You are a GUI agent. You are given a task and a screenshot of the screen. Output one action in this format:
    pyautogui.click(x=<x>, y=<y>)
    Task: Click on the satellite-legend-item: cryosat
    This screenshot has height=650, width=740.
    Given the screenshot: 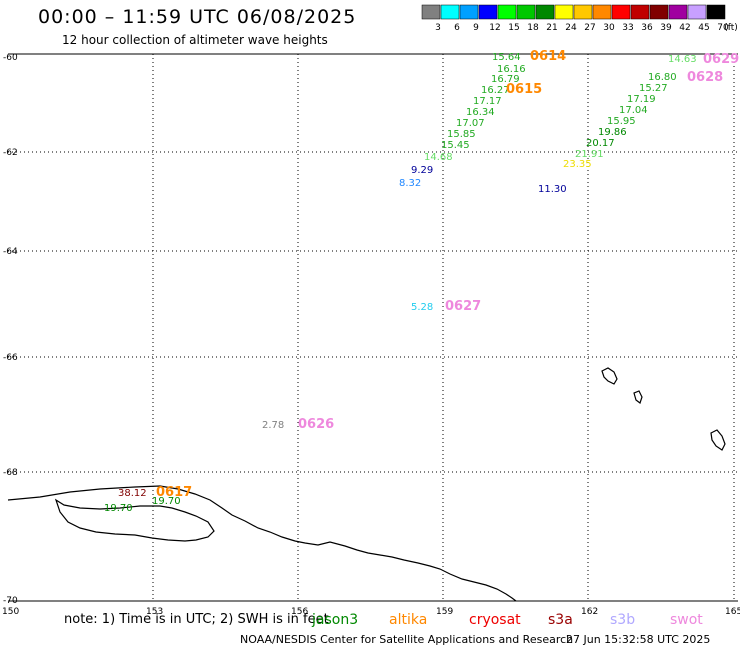 What is the action you would take?
    pyautogui.click(x=495, y=620)
    